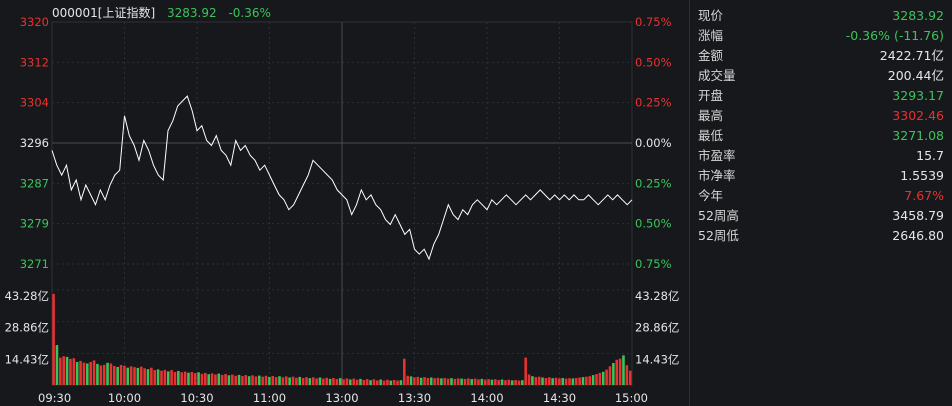  I want to click on quote-label: 市净率, so click(717, 175).